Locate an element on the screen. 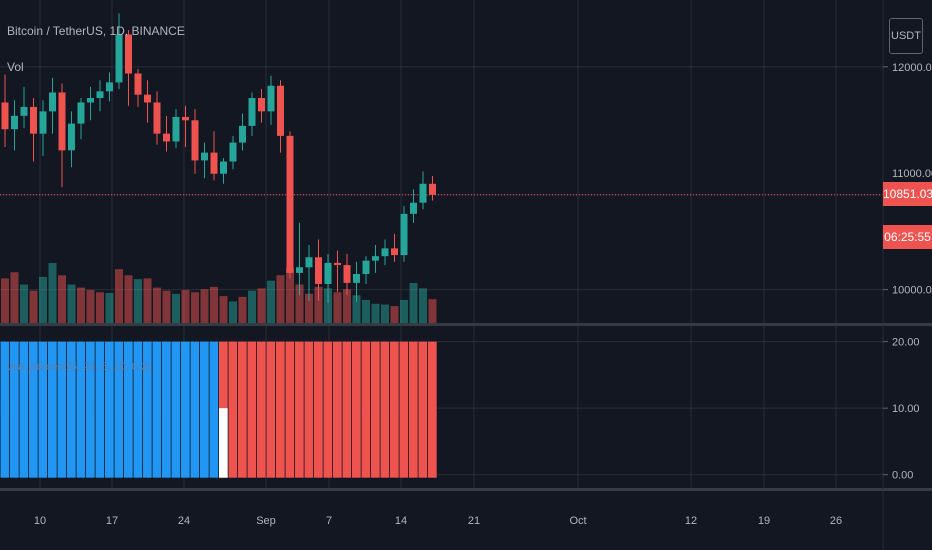  indicator-tick-label: 0.00 is located at coordinates (902, 476).